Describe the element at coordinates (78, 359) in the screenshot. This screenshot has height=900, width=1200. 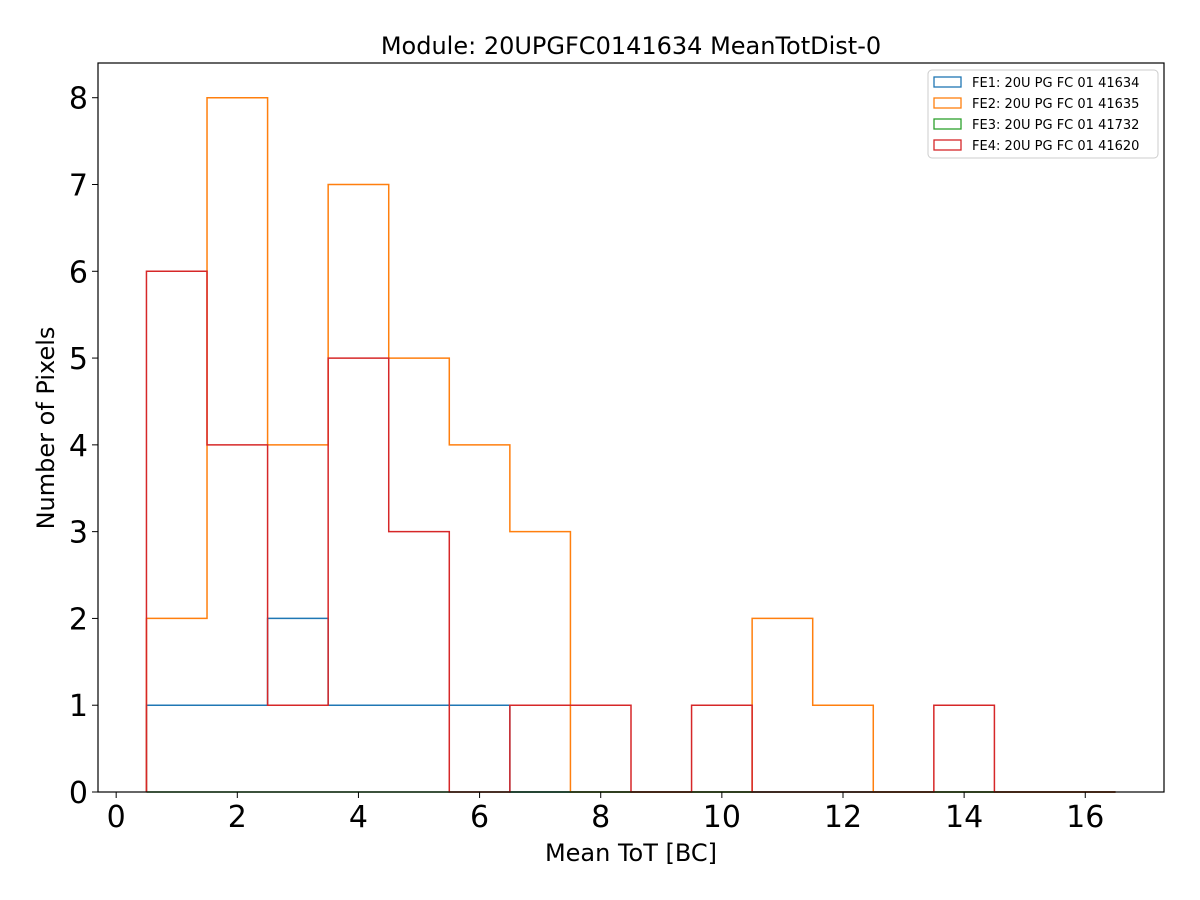
I see `y-tick-label: 5` at that location.